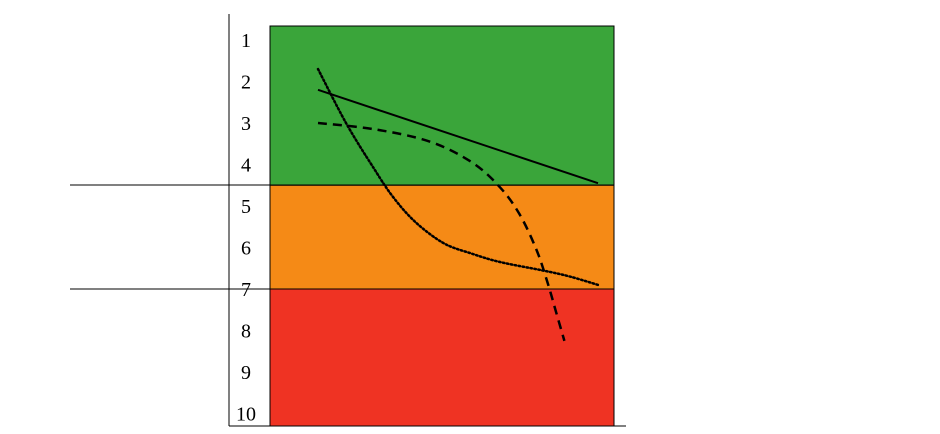 Image resolution: width=940 pixels, height=434 pixels. I want to click on y-tick-labels: 1 2 3 4 5 6 7 8 9 10, so click(246, 228).